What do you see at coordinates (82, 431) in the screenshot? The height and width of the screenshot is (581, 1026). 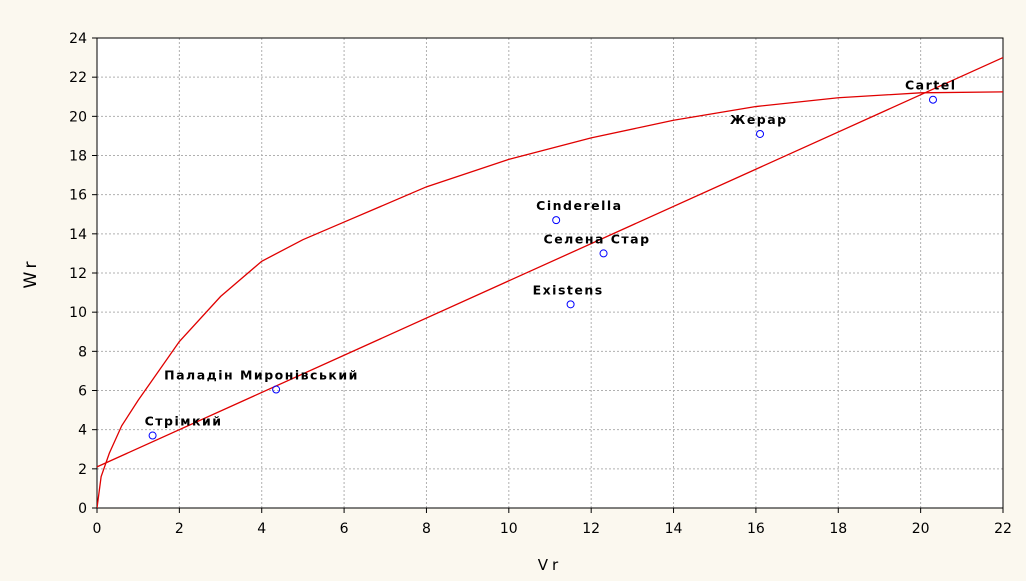 I see `y-tick-label: 4` at bounding box center [82, 431].